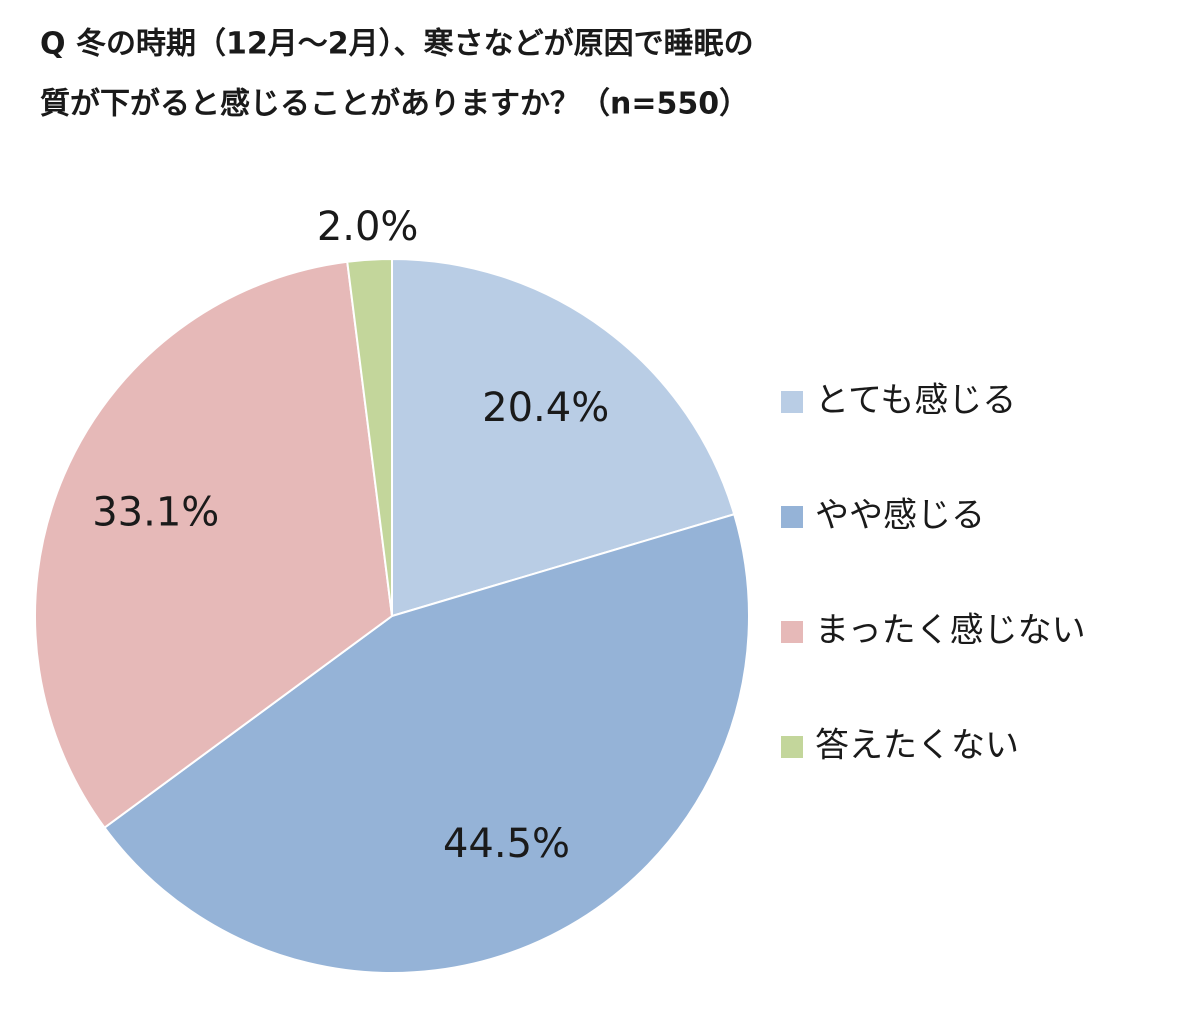 The width and height of the screenshot is (1200, 1027). I want to click on data-label: 33.1%, so click(155, 513).